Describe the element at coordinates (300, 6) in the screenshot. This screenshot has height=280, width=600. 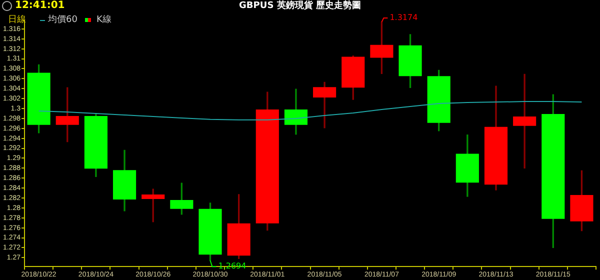
I see `chart-title: GBPUS 英鎊現貨 歷史走勢圖` at that location.